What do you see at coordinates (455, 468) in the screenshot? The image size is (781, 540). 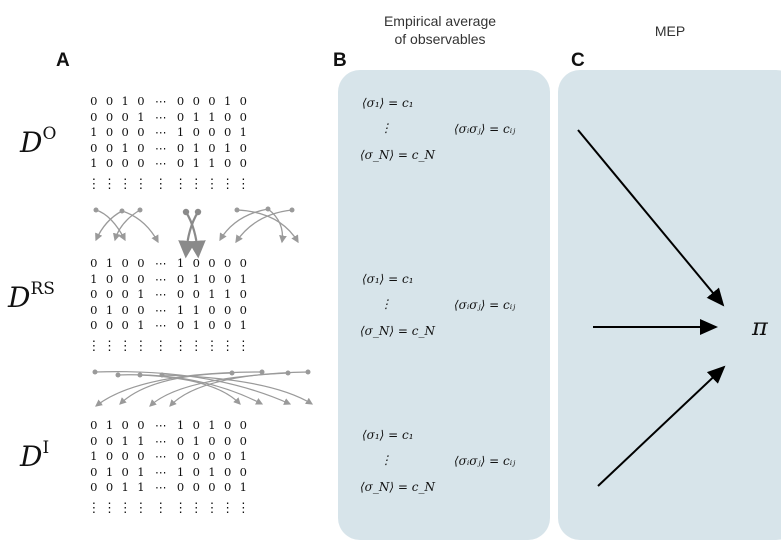 I see `equation-block-independent: ⟨σ₁⟩ = c₁ ⋮ ⟨σ_N⟩ = c_N ⟨σᵢσⱼ⟩ = cᵢⱼ` at bounding box center [455, 468].